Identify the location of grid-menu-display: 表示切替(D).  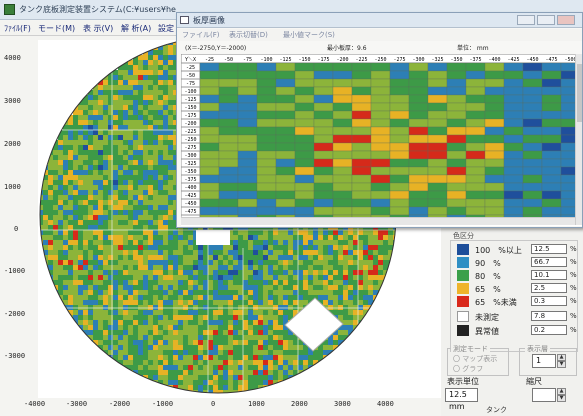
(248, 35).